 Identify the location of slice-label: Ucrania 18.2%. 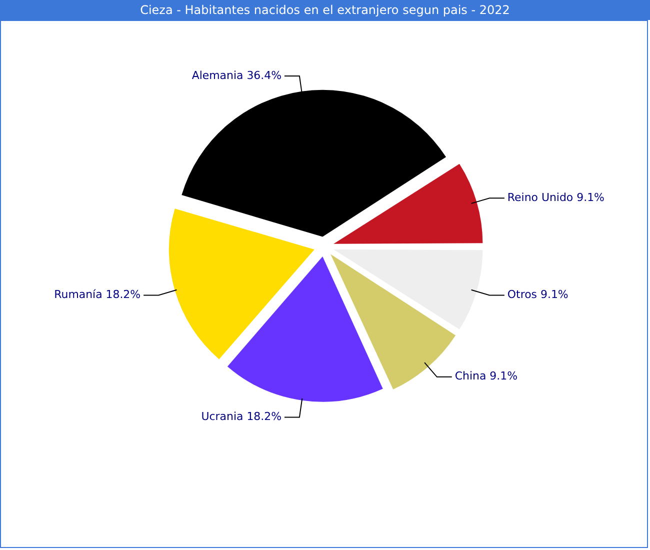
(241, 417).